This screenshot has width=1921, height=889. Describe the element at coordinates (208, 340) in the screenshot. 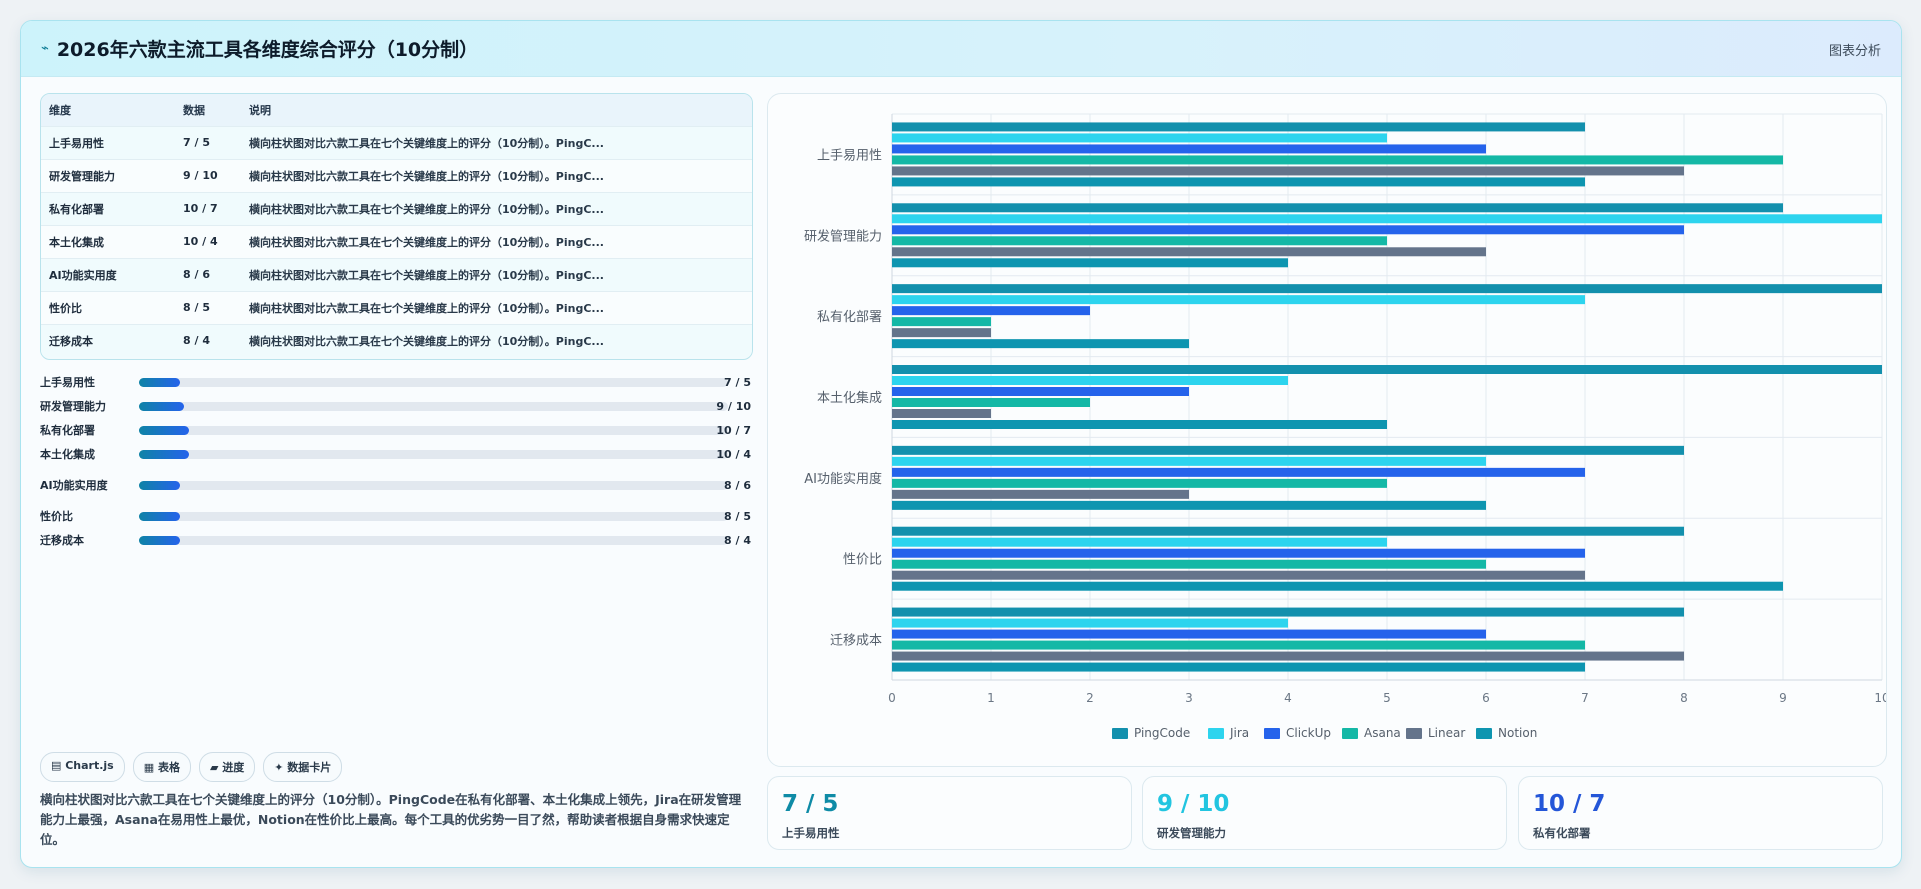

I see `cell-val: 8 / 4` at that location.